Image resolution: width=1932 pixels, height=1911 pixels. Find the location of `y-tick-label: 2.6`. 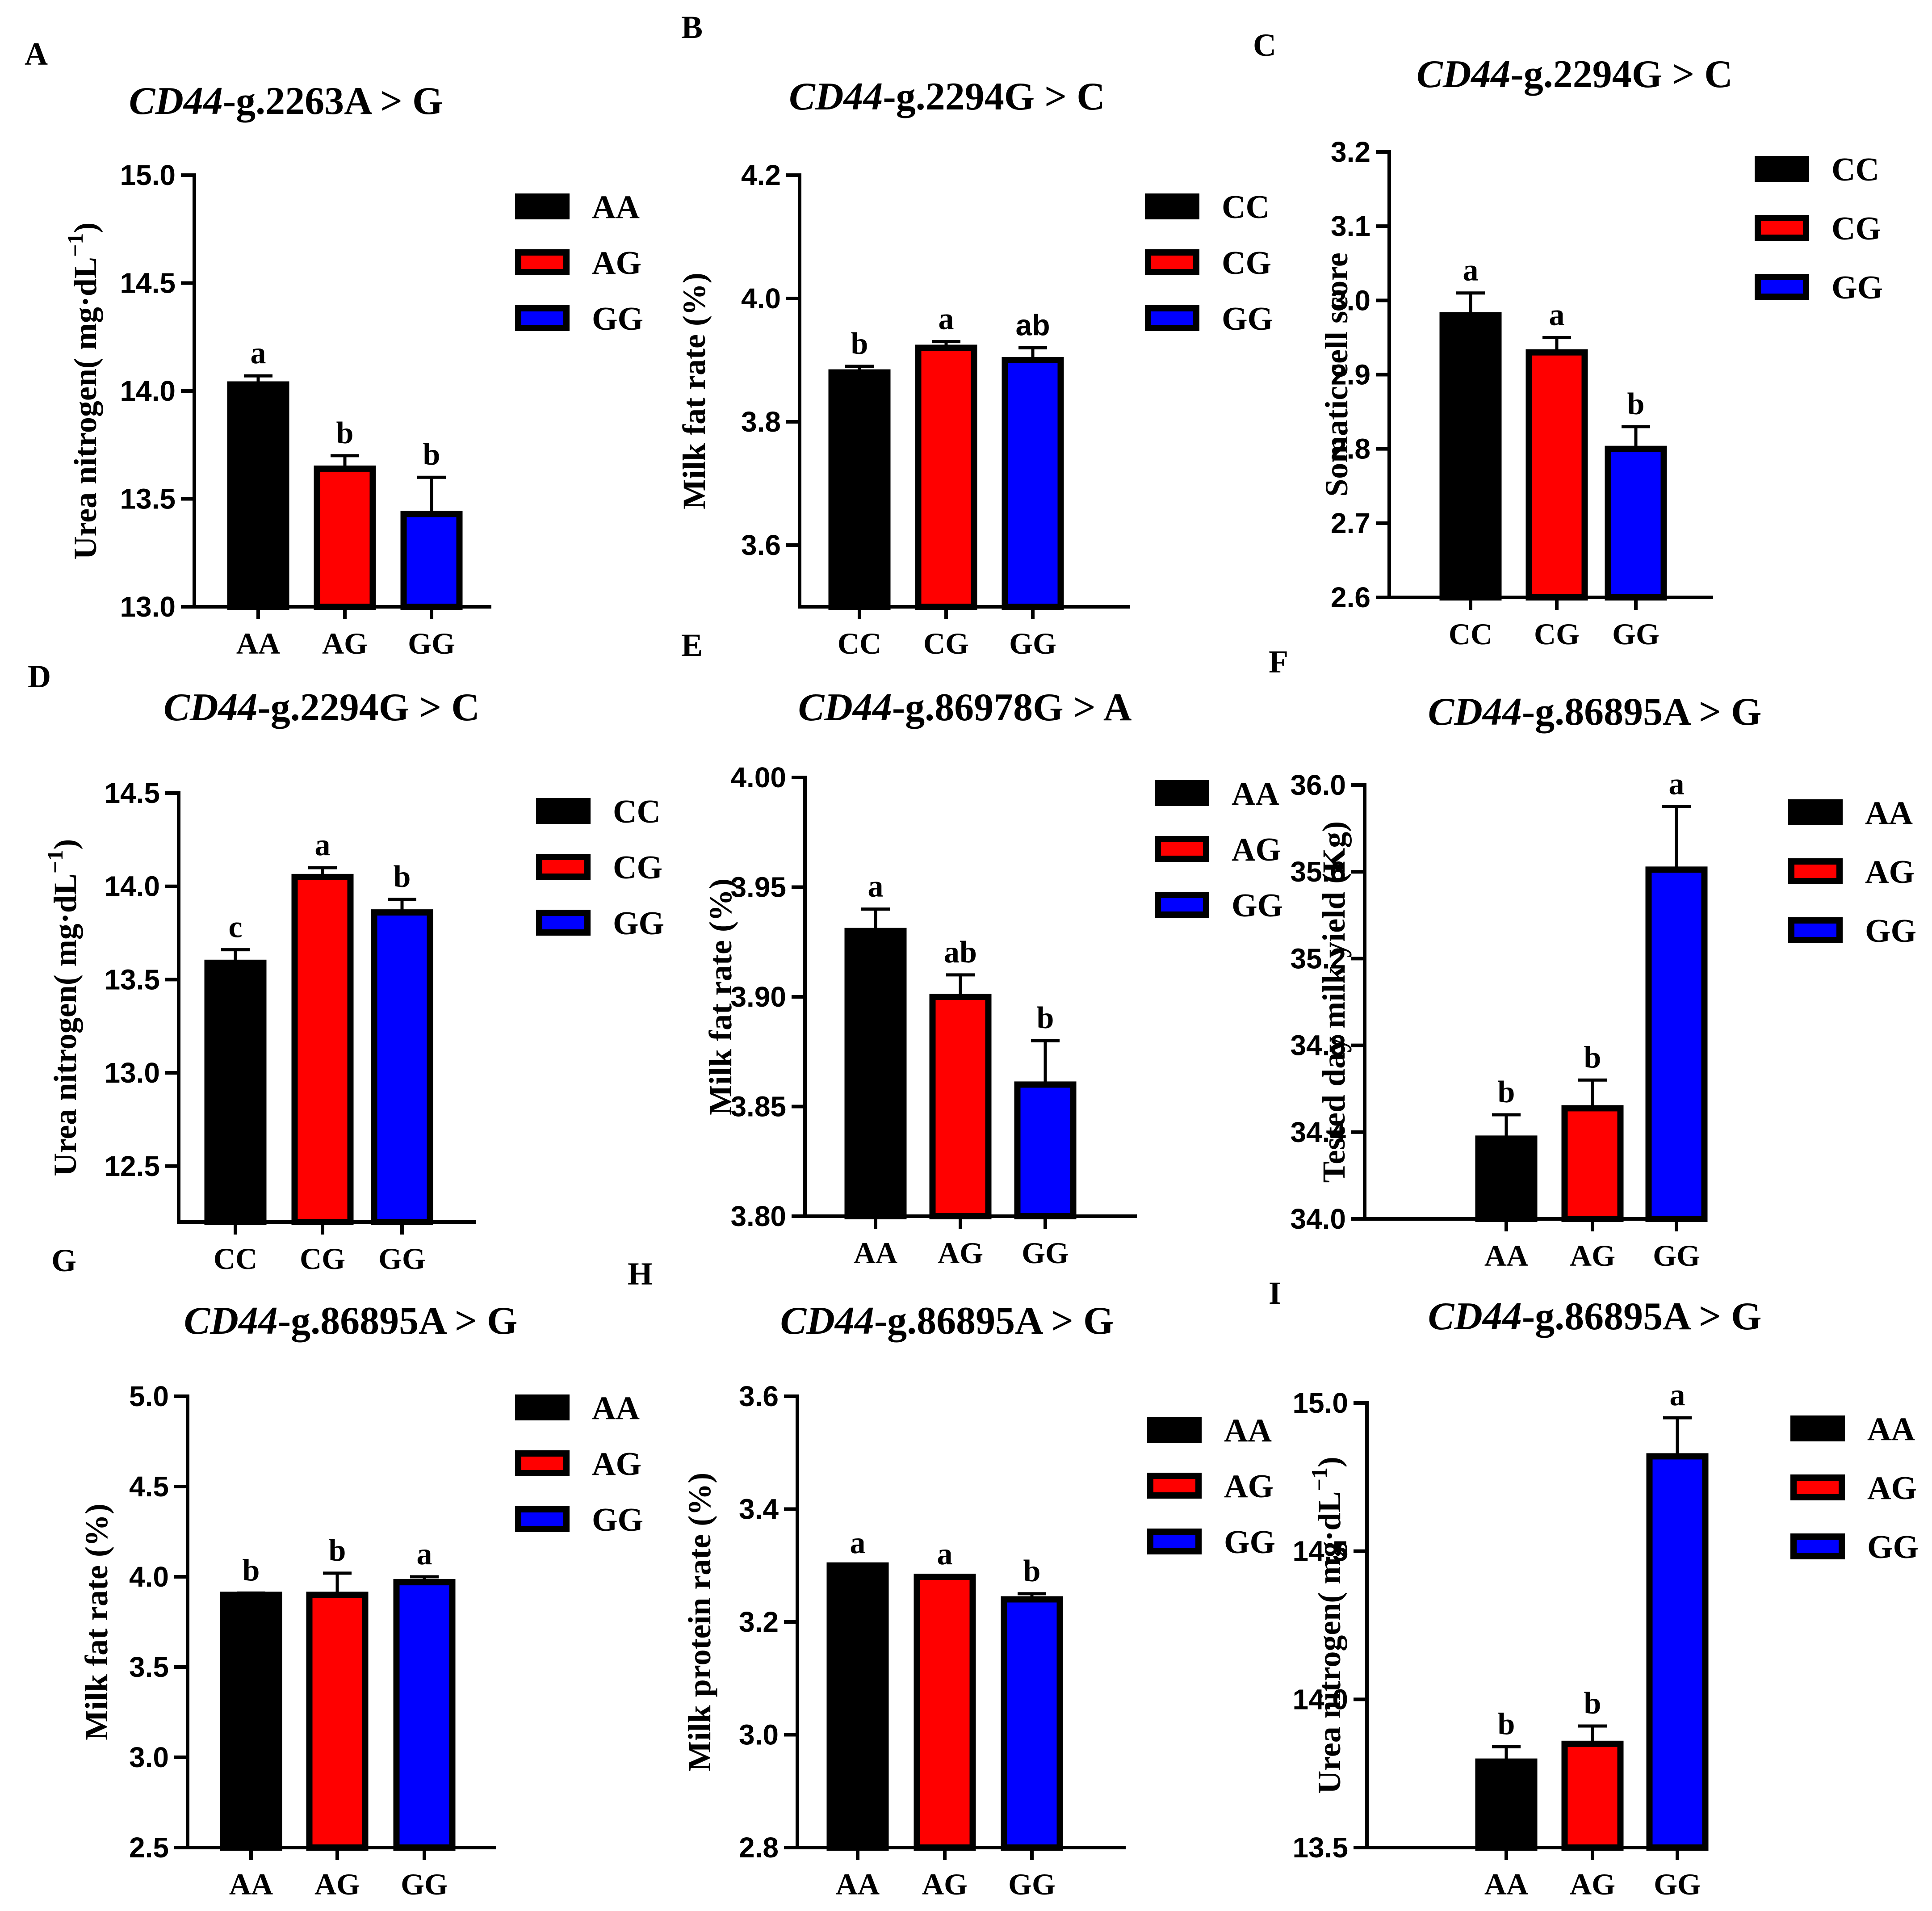

y-tick-label: 2.6 is located at coordinates (1350, 597).